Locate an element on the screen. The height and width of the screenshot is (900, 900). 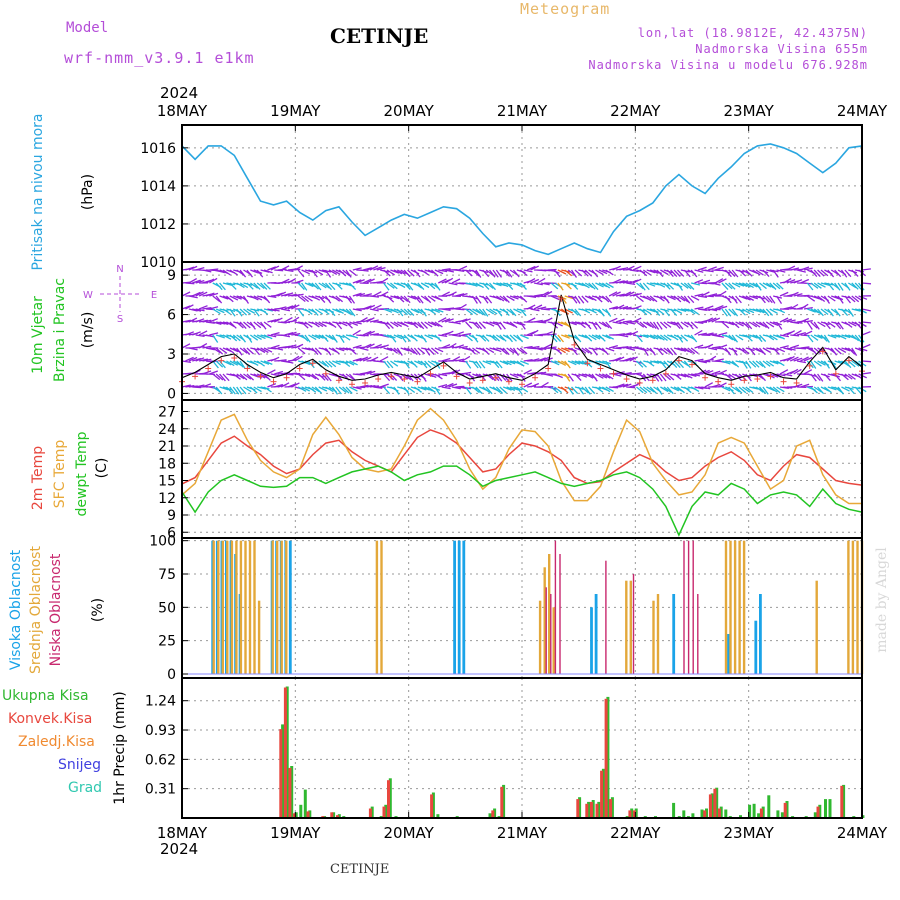
x-tick-label-bottom: 23MAY is located at coordinates (749, 833).